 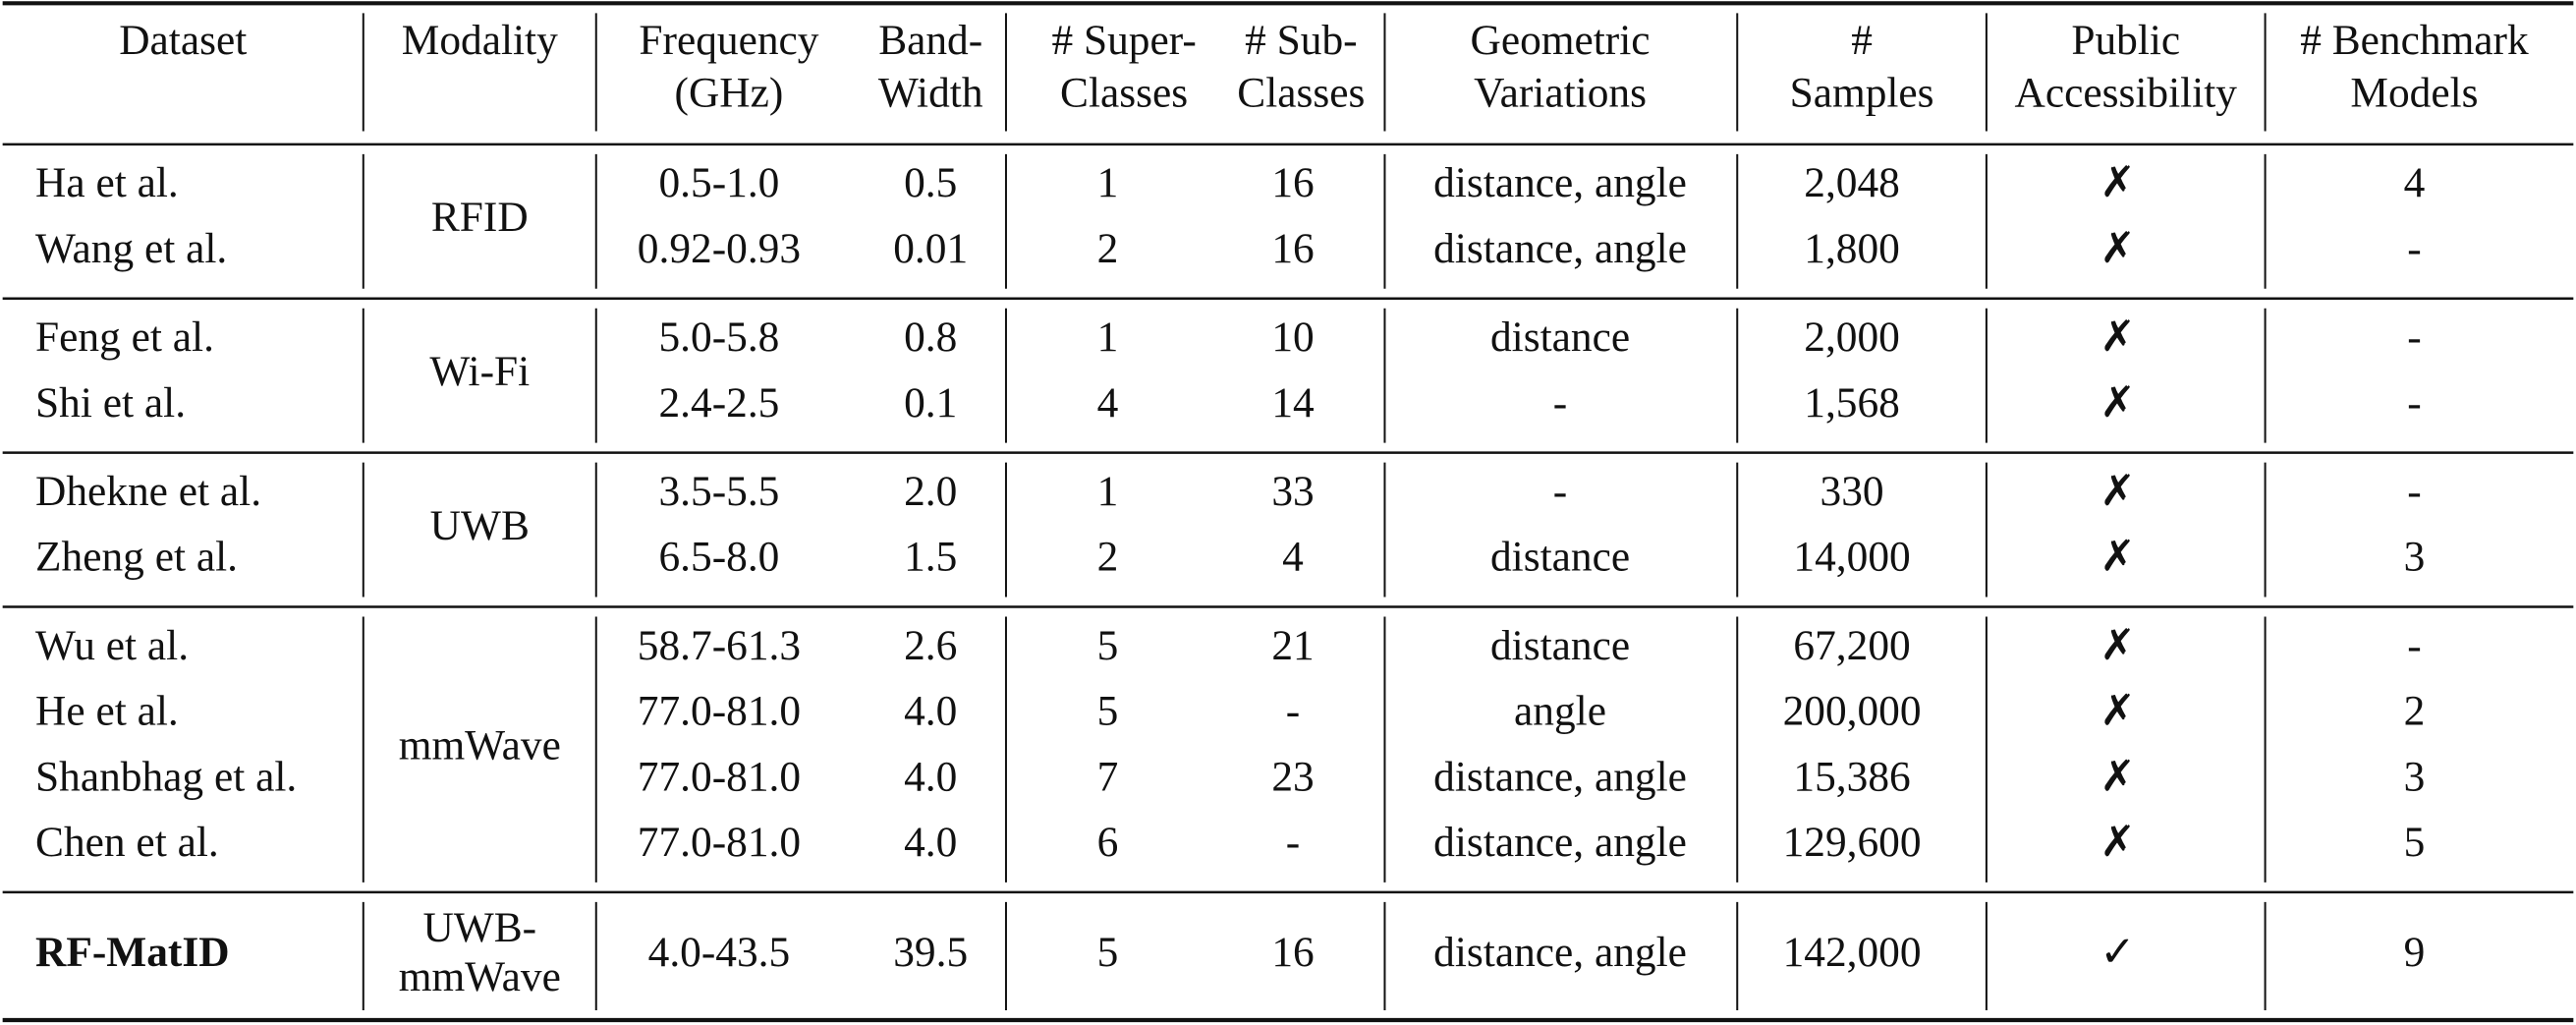 I want to click on header-cell: Public, so click(x=2125, y=40).